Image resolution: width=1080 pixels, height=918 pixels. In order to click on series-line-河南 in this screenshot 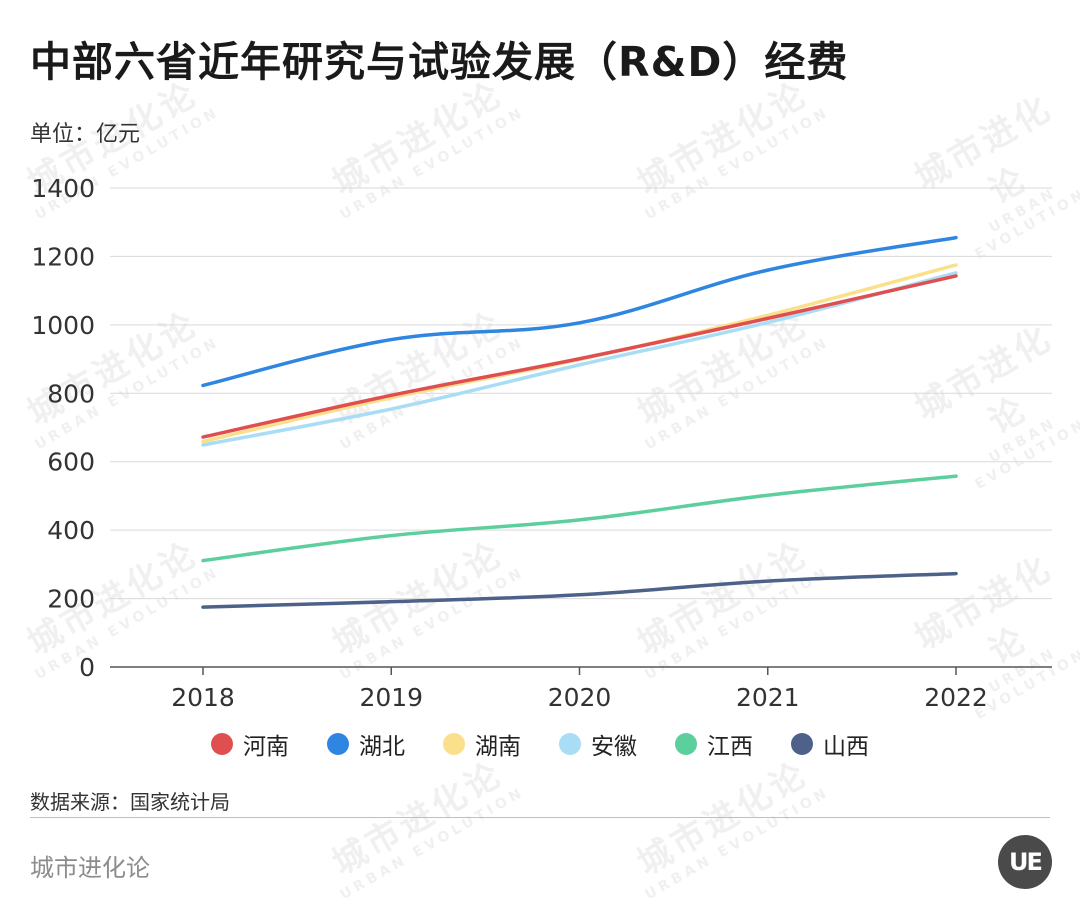, I will do `click(579, 356)`.